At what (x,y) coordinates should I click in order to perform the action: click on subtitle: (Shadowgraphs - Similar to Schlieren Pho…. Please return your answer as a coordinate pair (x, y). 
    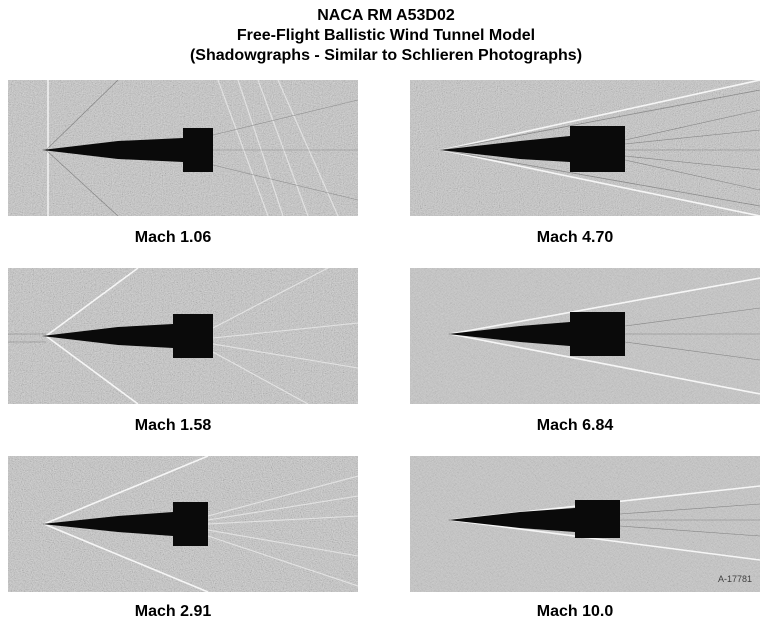
    Looking at the image, I should click on (386, 55).